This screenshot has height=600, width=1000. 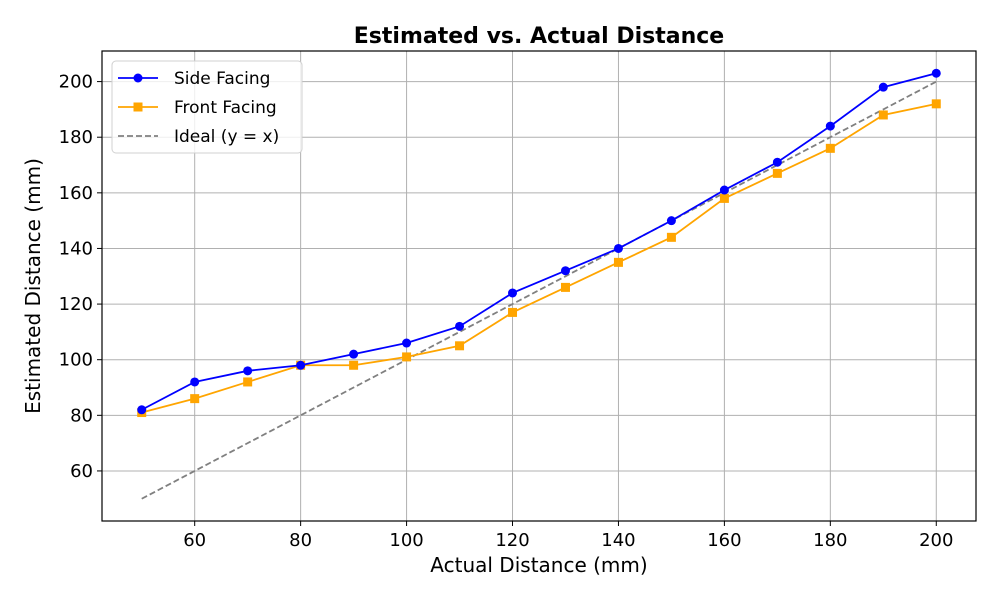 What do you see at coordinates (81, 471) in the screenshot?
I see `y-tick-label: 60` at bounding box center [81, 471].